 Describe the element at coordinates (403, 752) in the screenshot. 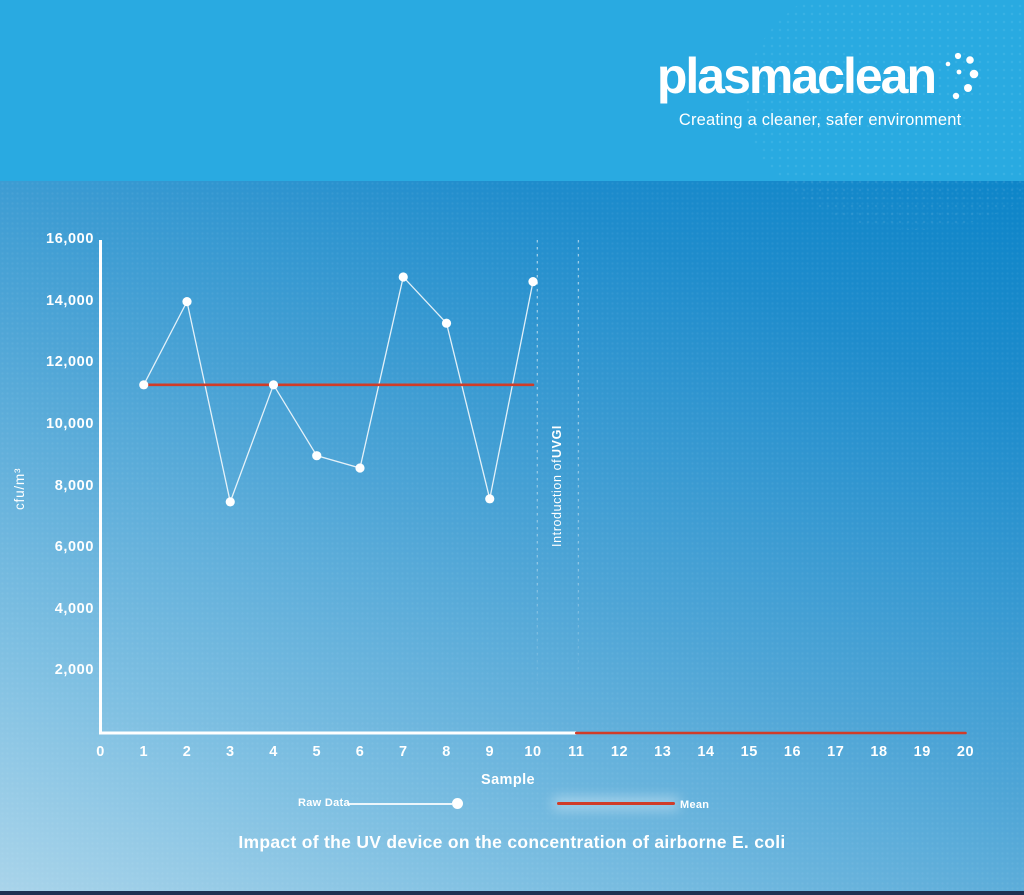

I see `x-tick-label: 7` at that location.